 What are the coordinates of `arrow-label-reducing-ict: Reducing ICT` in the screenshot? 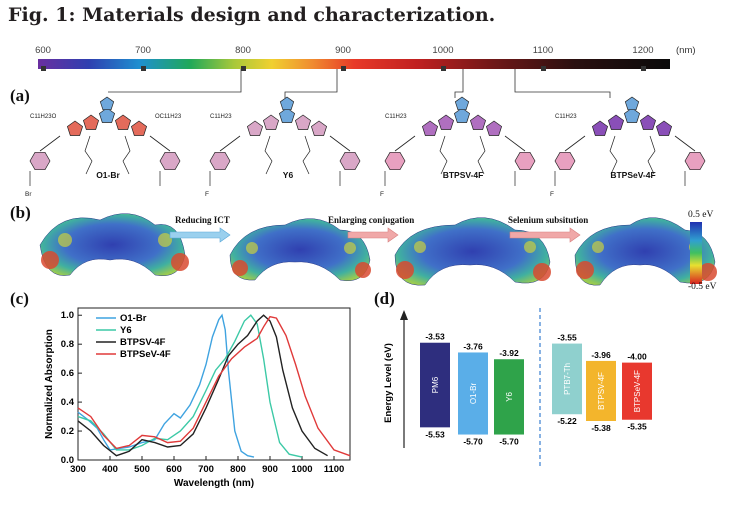 It's located at (202, 220).